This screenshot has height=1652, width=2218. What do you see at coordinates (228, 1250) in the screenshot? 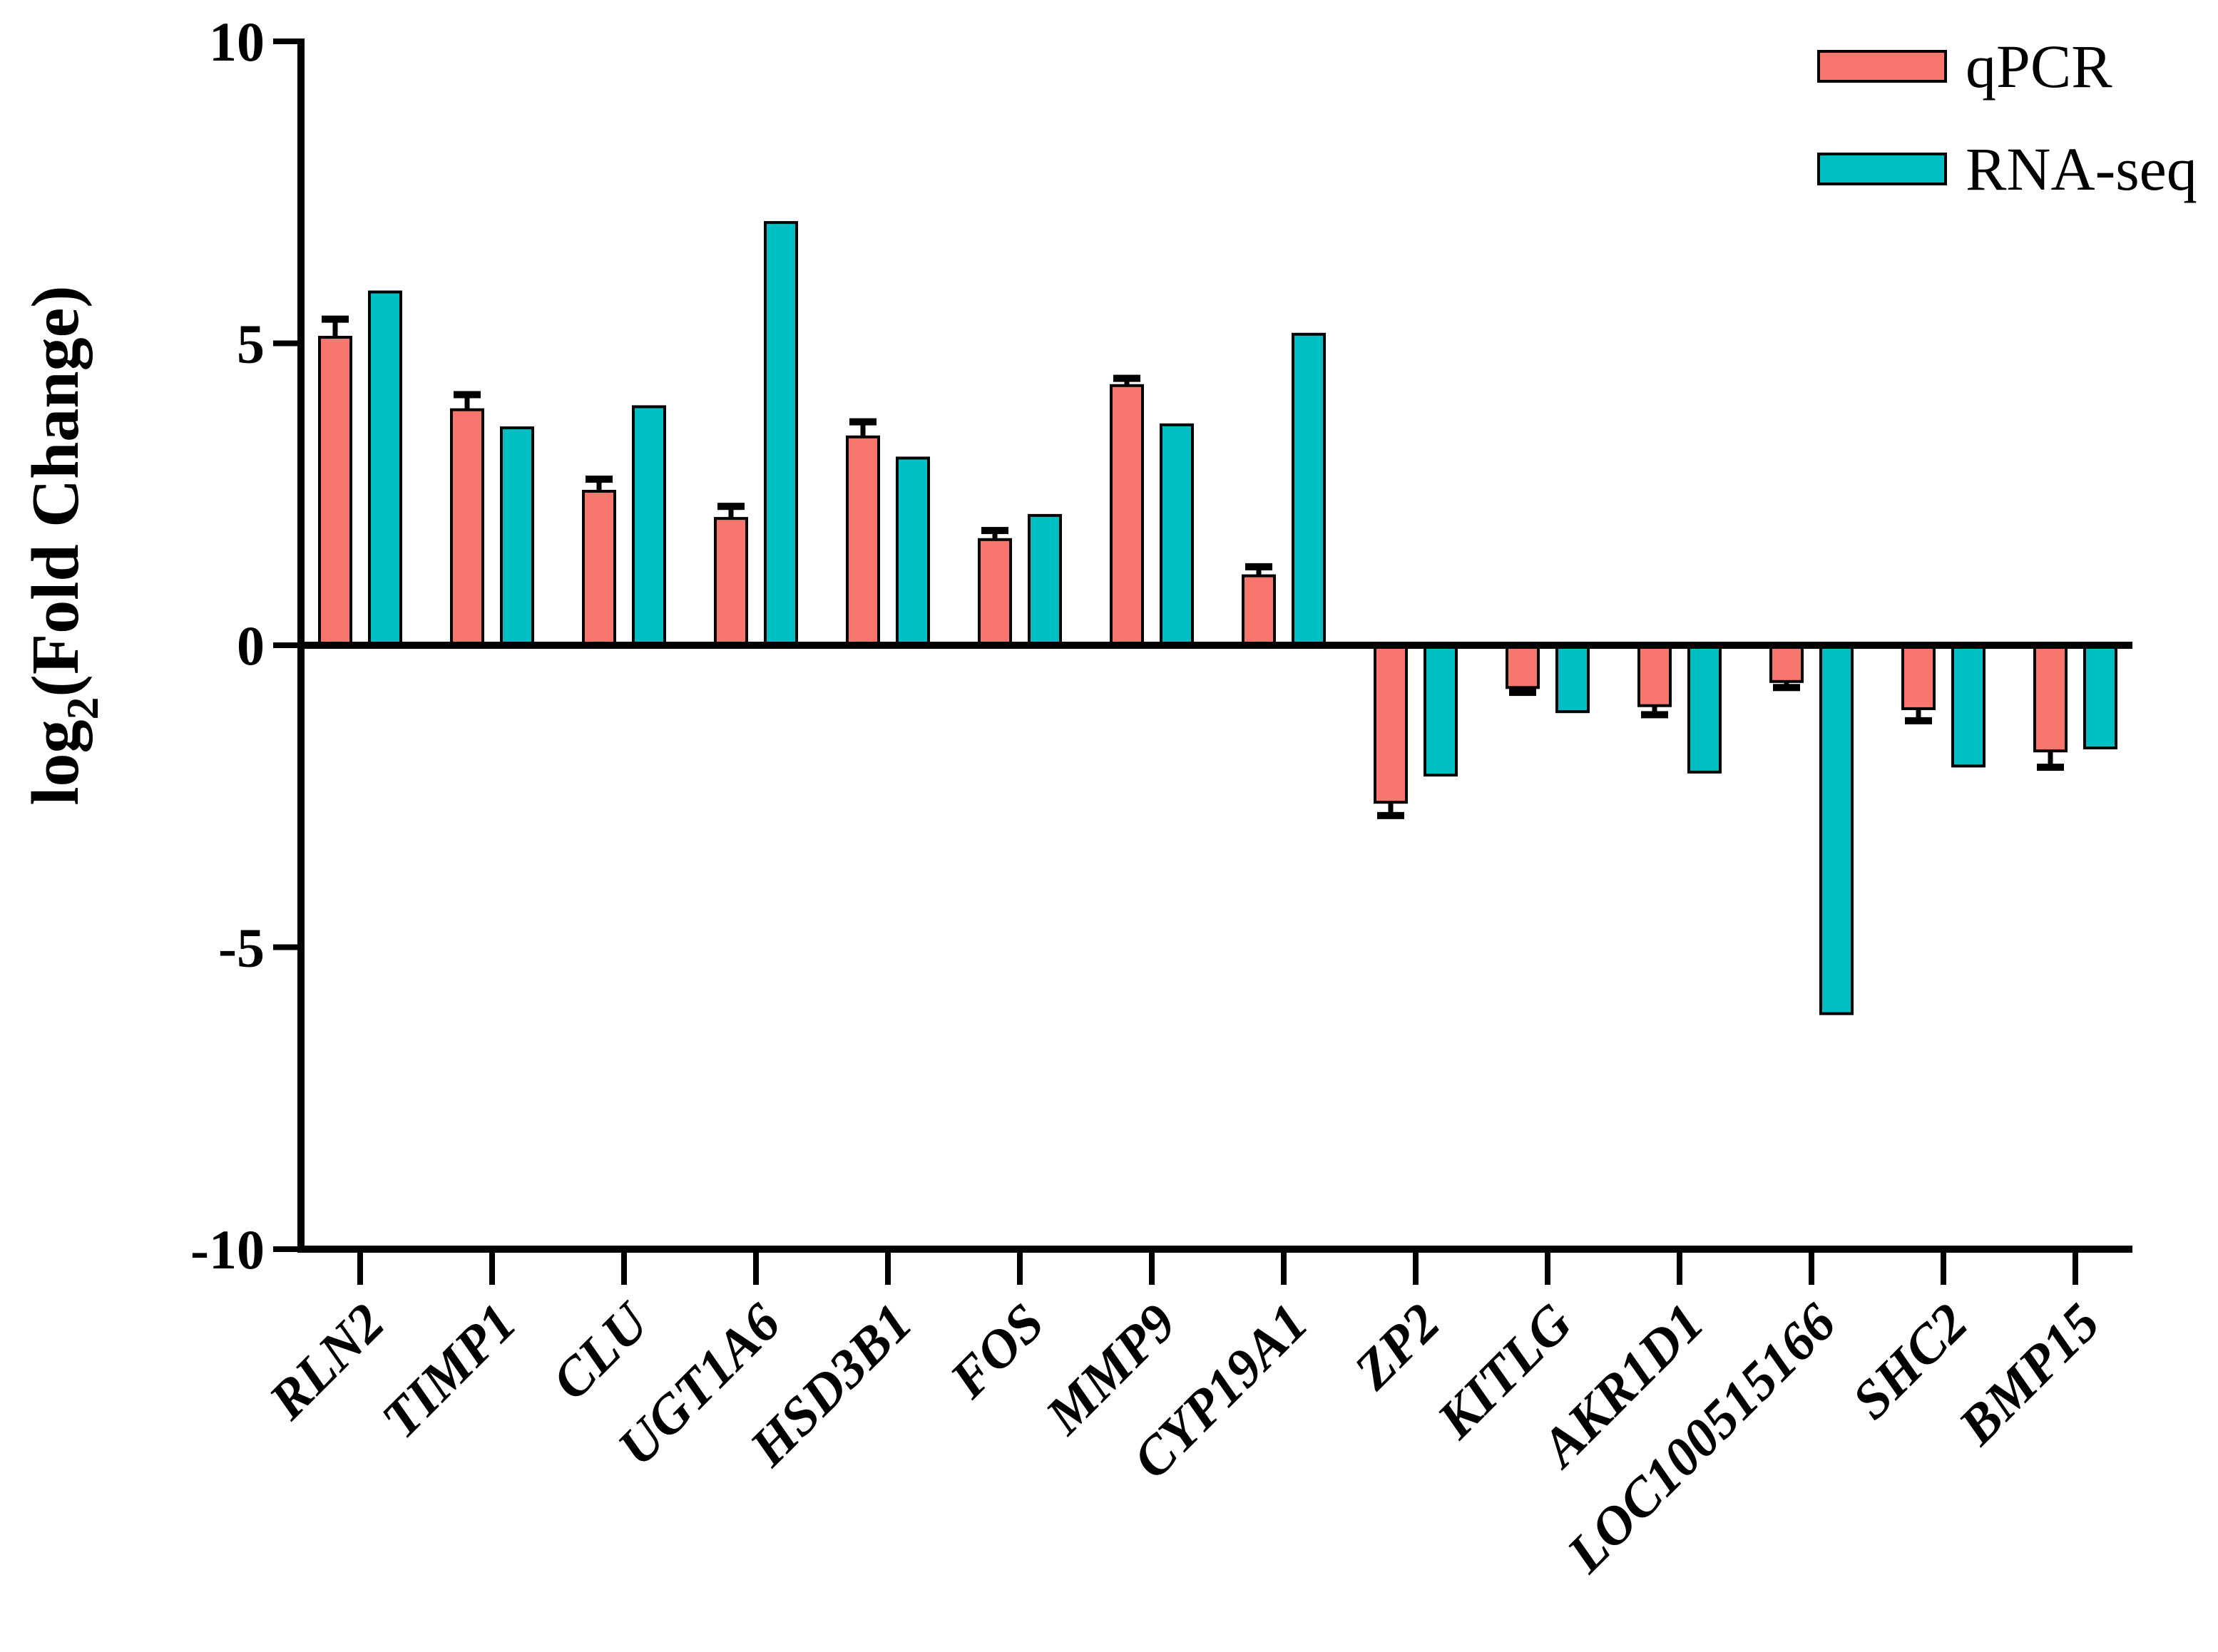
I see `y-tick-label--10: -10` at bounding box center [228, 1250].